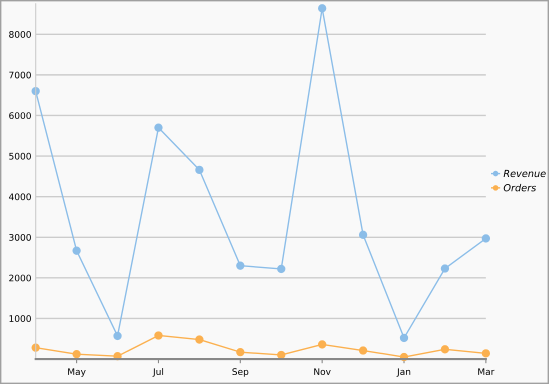 The height and width of the screenshot is (384, 549). I want to click on x-tick-label: Mar, so click(486, 372).